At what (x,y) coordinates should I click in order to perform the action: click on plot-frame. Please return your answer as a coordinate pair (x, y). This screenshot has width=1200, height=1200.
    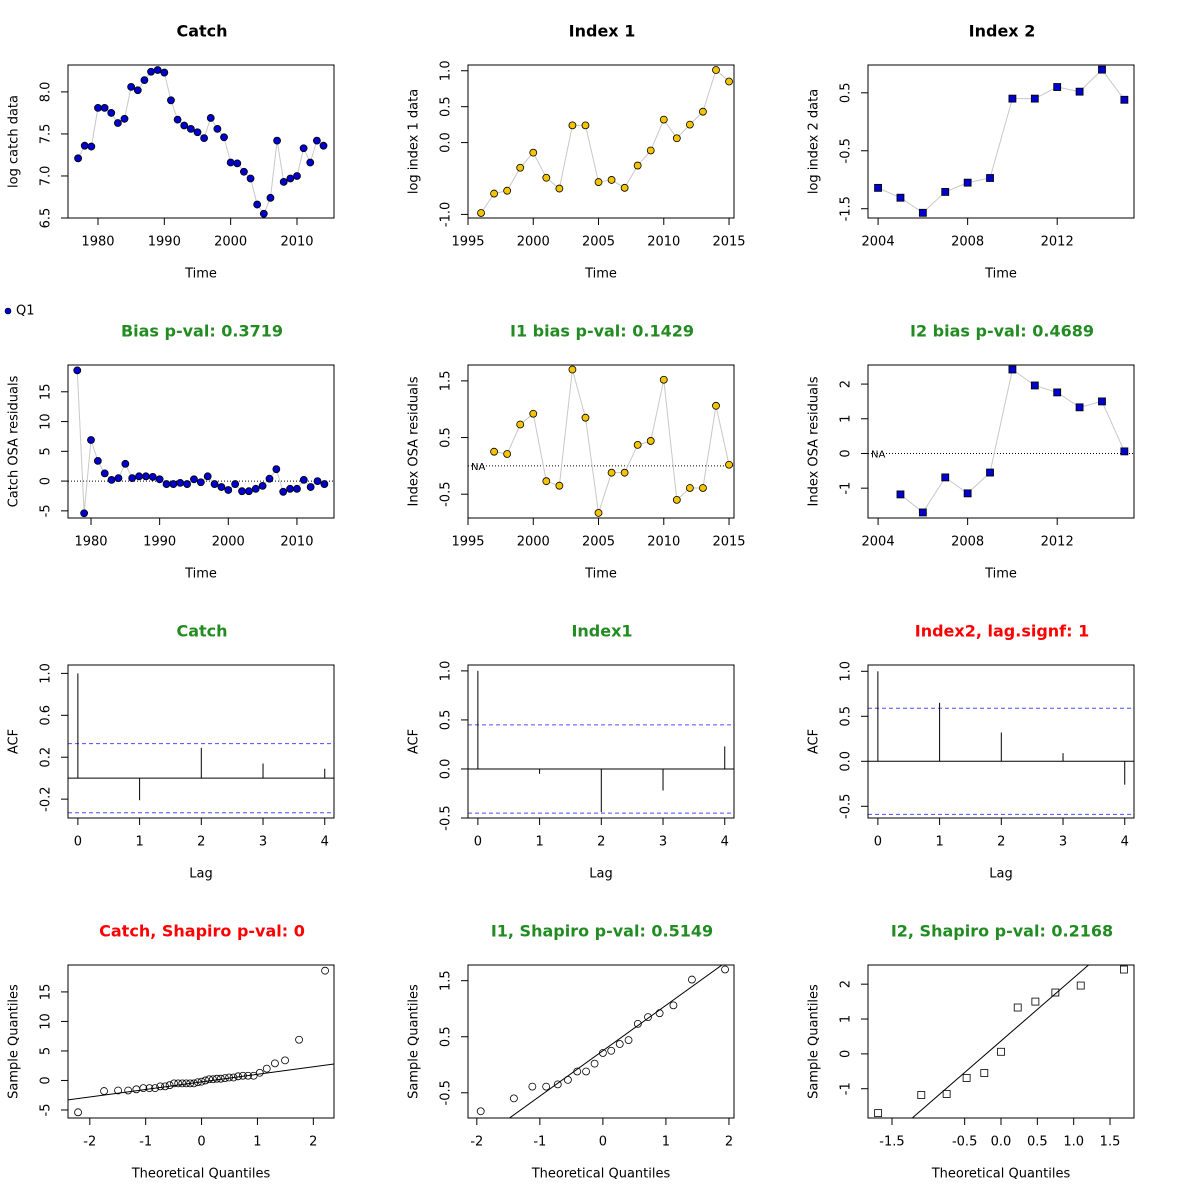
    Looking at the image, I should click on (201, 1041).